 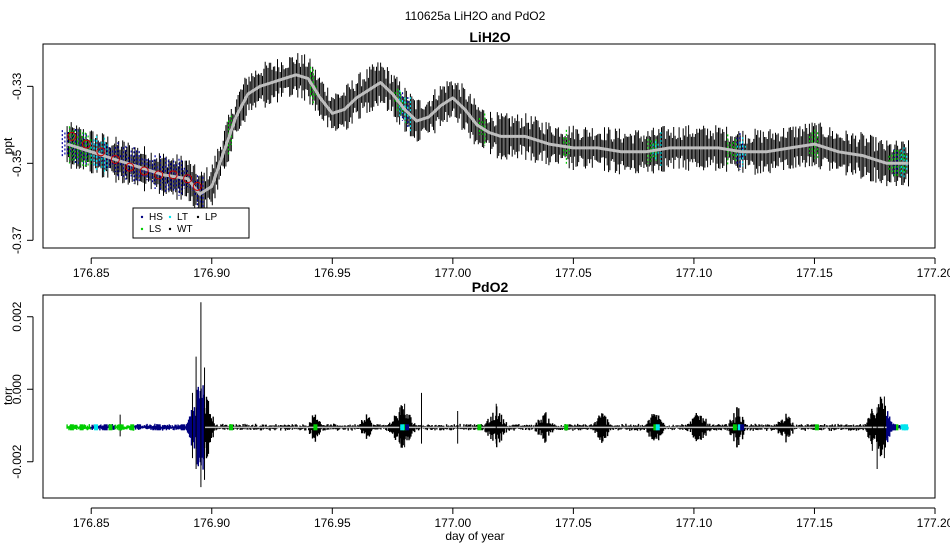 What do you see at coordinates (17, 461) in the screenshot?
I see `y-tick-label: -0.002` at bounding box center [17, 461].